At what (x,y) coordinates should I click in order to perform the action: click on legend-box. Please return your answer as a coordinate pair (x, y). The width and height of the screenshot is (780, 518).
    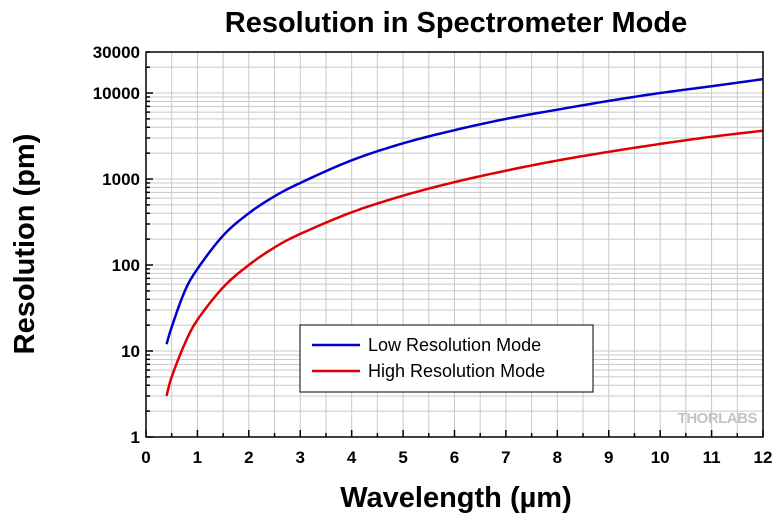
    Looking at the image, I should click on (446, 358).